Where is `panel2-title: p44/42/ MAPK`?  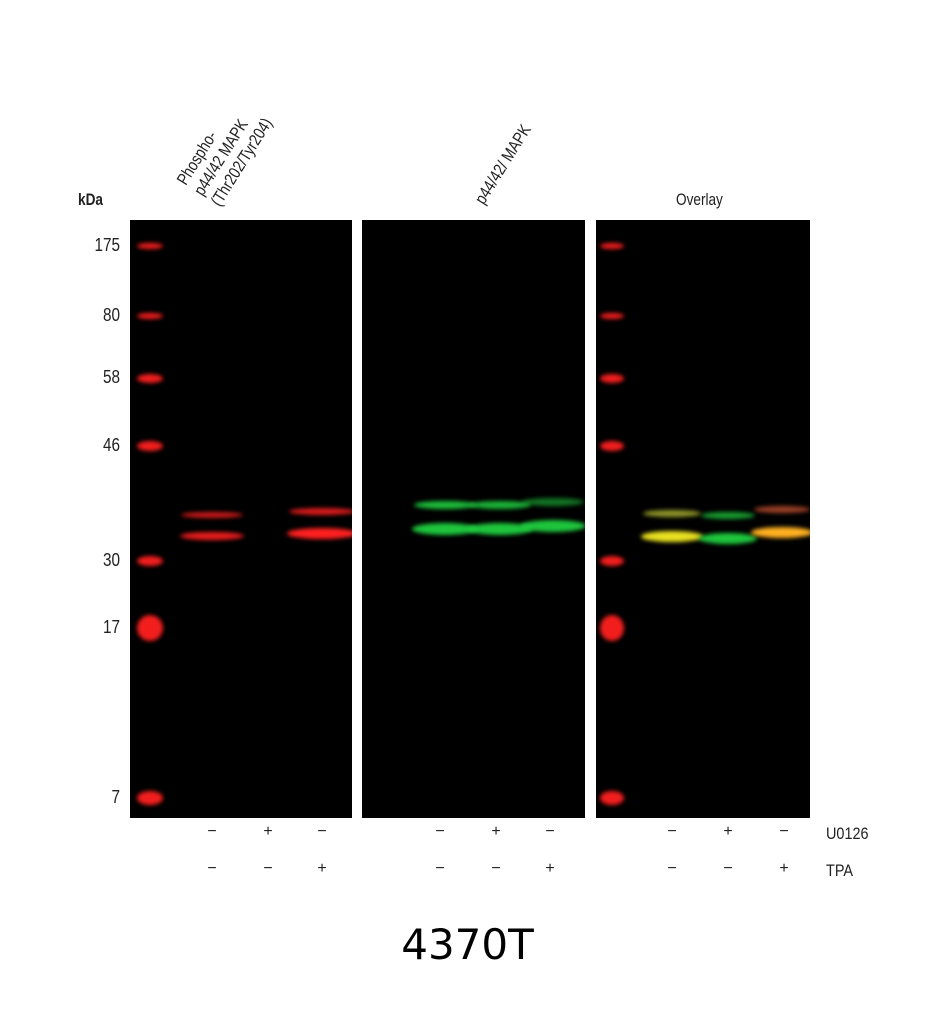
panel2-title: p44/42/ MAPK is located at coordinates (503, 164).